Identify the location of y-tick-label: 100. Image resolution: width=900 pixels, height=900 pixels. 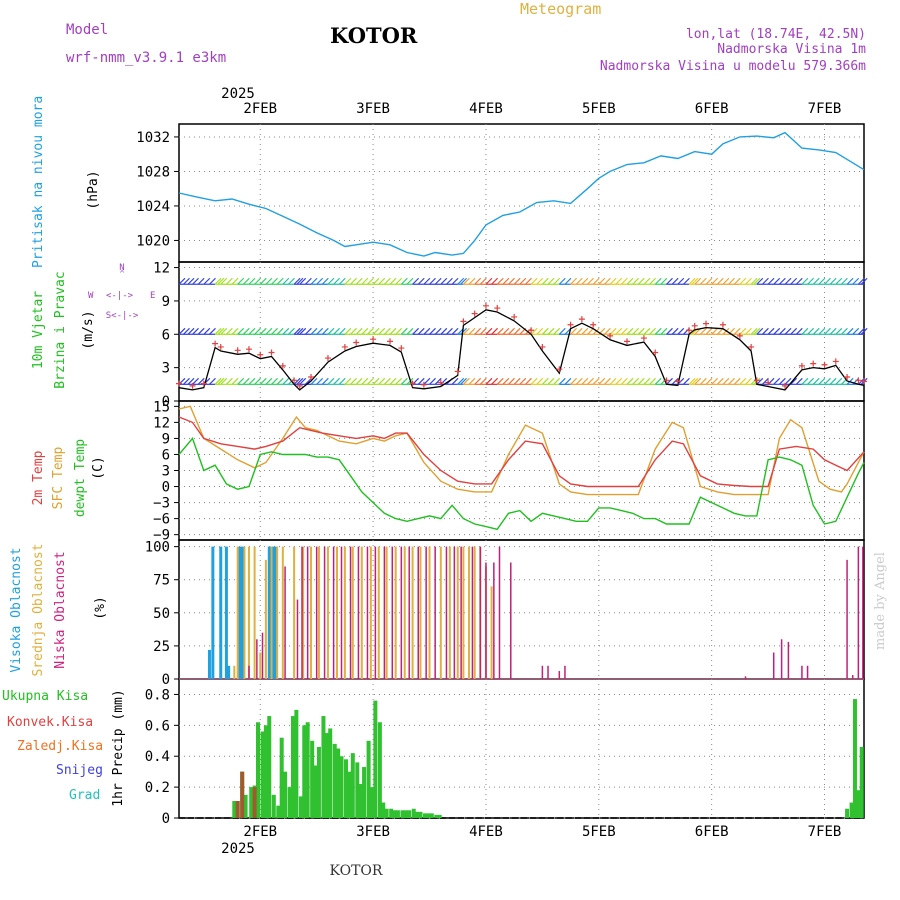
(157, 548).